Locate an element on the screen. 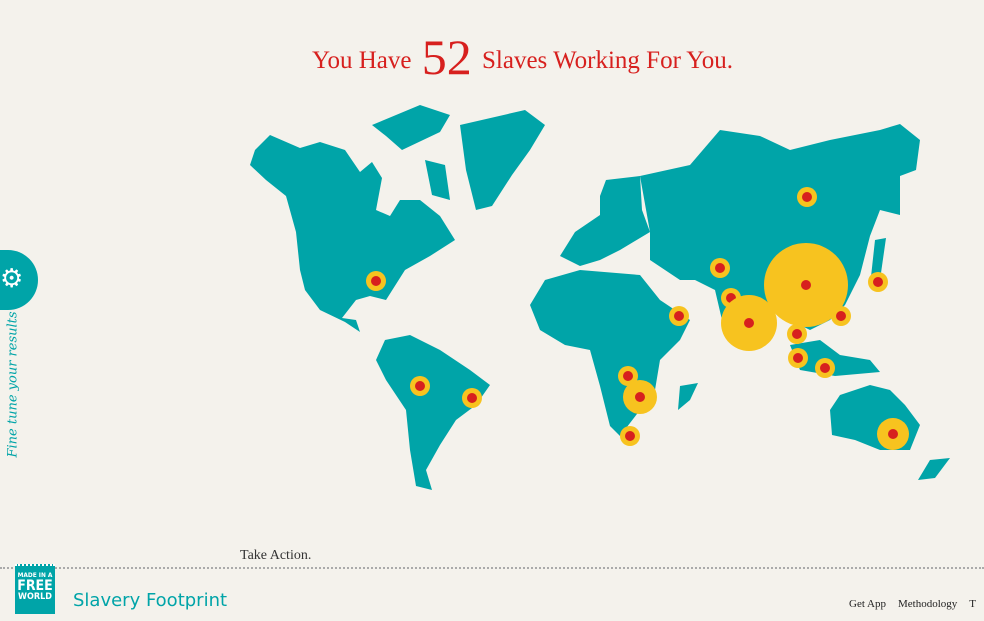 The image size is (984, 621). get-app-link: Get App is located at coordinates (867, 604).